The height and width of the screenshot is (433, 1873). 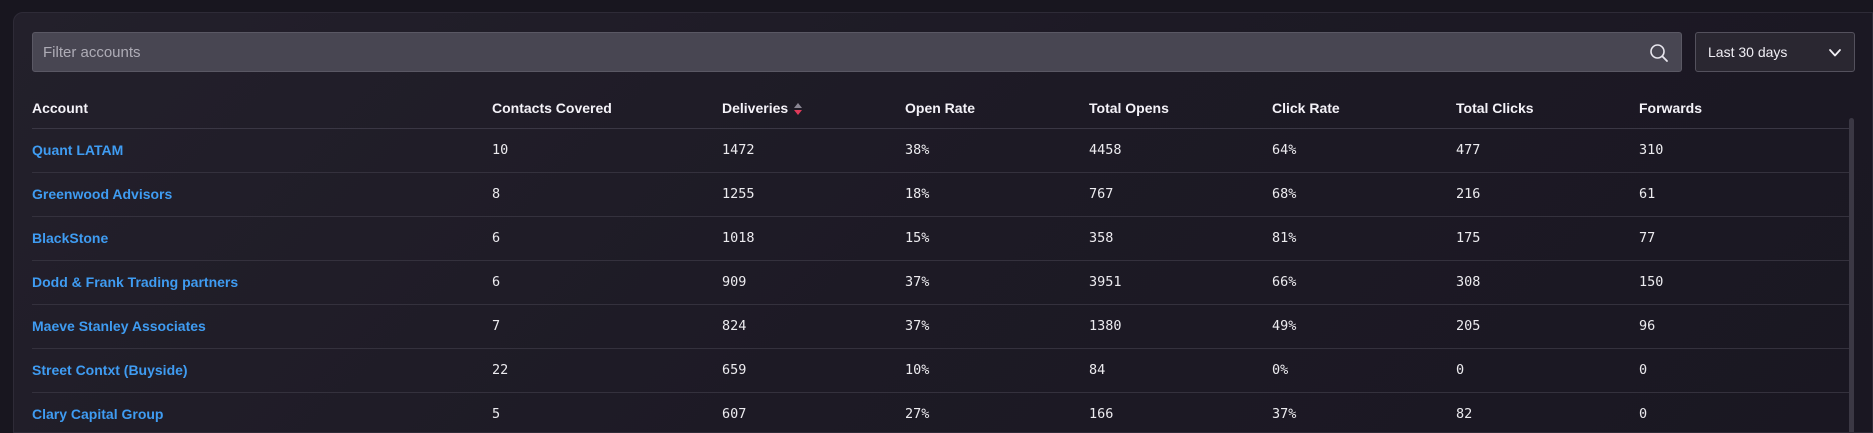 What do you see at coordinates (1547, 150) in the screenshot?
I see `total-clicks-cell: 477` at bounding box center [1547, 150].